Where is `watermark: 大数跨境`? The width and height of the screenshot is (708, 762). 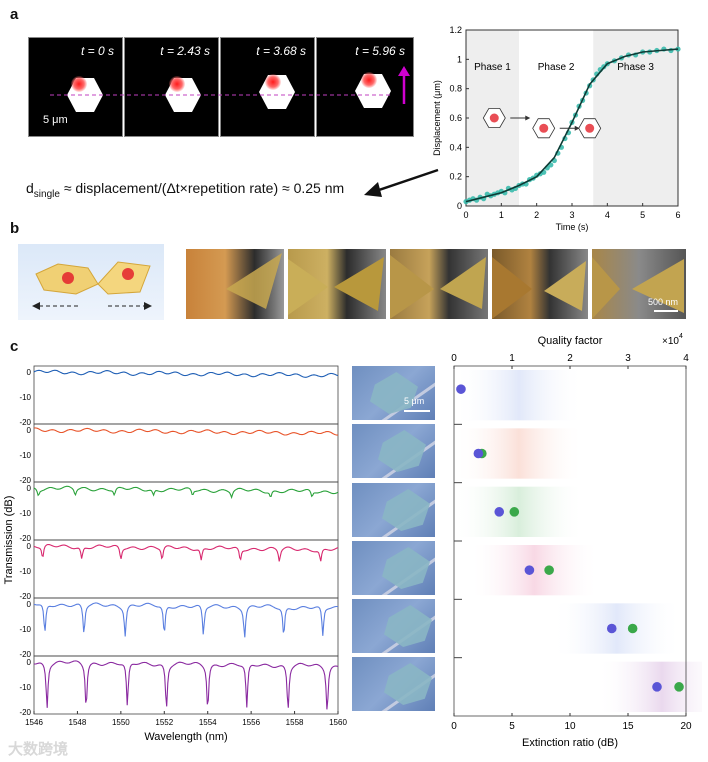 watermark: 大数跨境 is located at coordinates (38, 749).